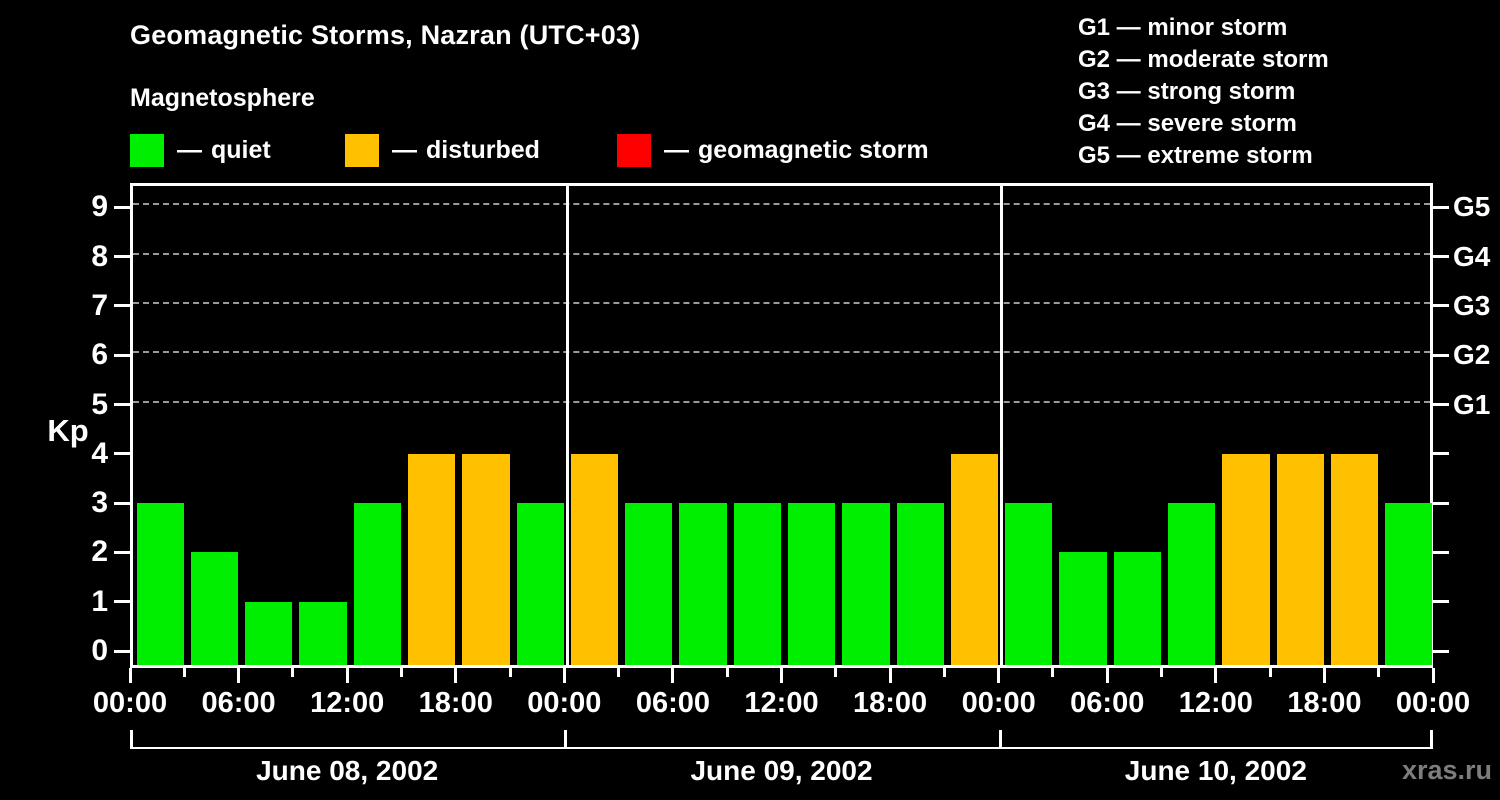 This screenshot has height=800, width=1500. Describe the element at coordinates (1203, 59) in the screenshot. I see `storm-scale-row-g2: G2 — moderate storm` at that location.